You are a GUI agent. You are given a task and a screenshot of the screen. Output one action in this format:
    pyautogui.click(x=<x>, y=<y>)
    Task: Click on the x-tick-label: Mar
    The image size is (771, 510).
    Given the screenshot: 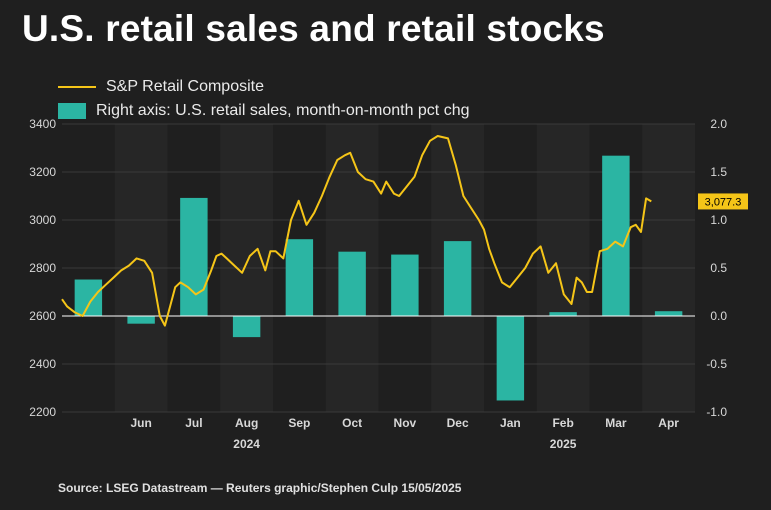 What is the action you would take?
    pyautogui.click(x=616, y=423)
    